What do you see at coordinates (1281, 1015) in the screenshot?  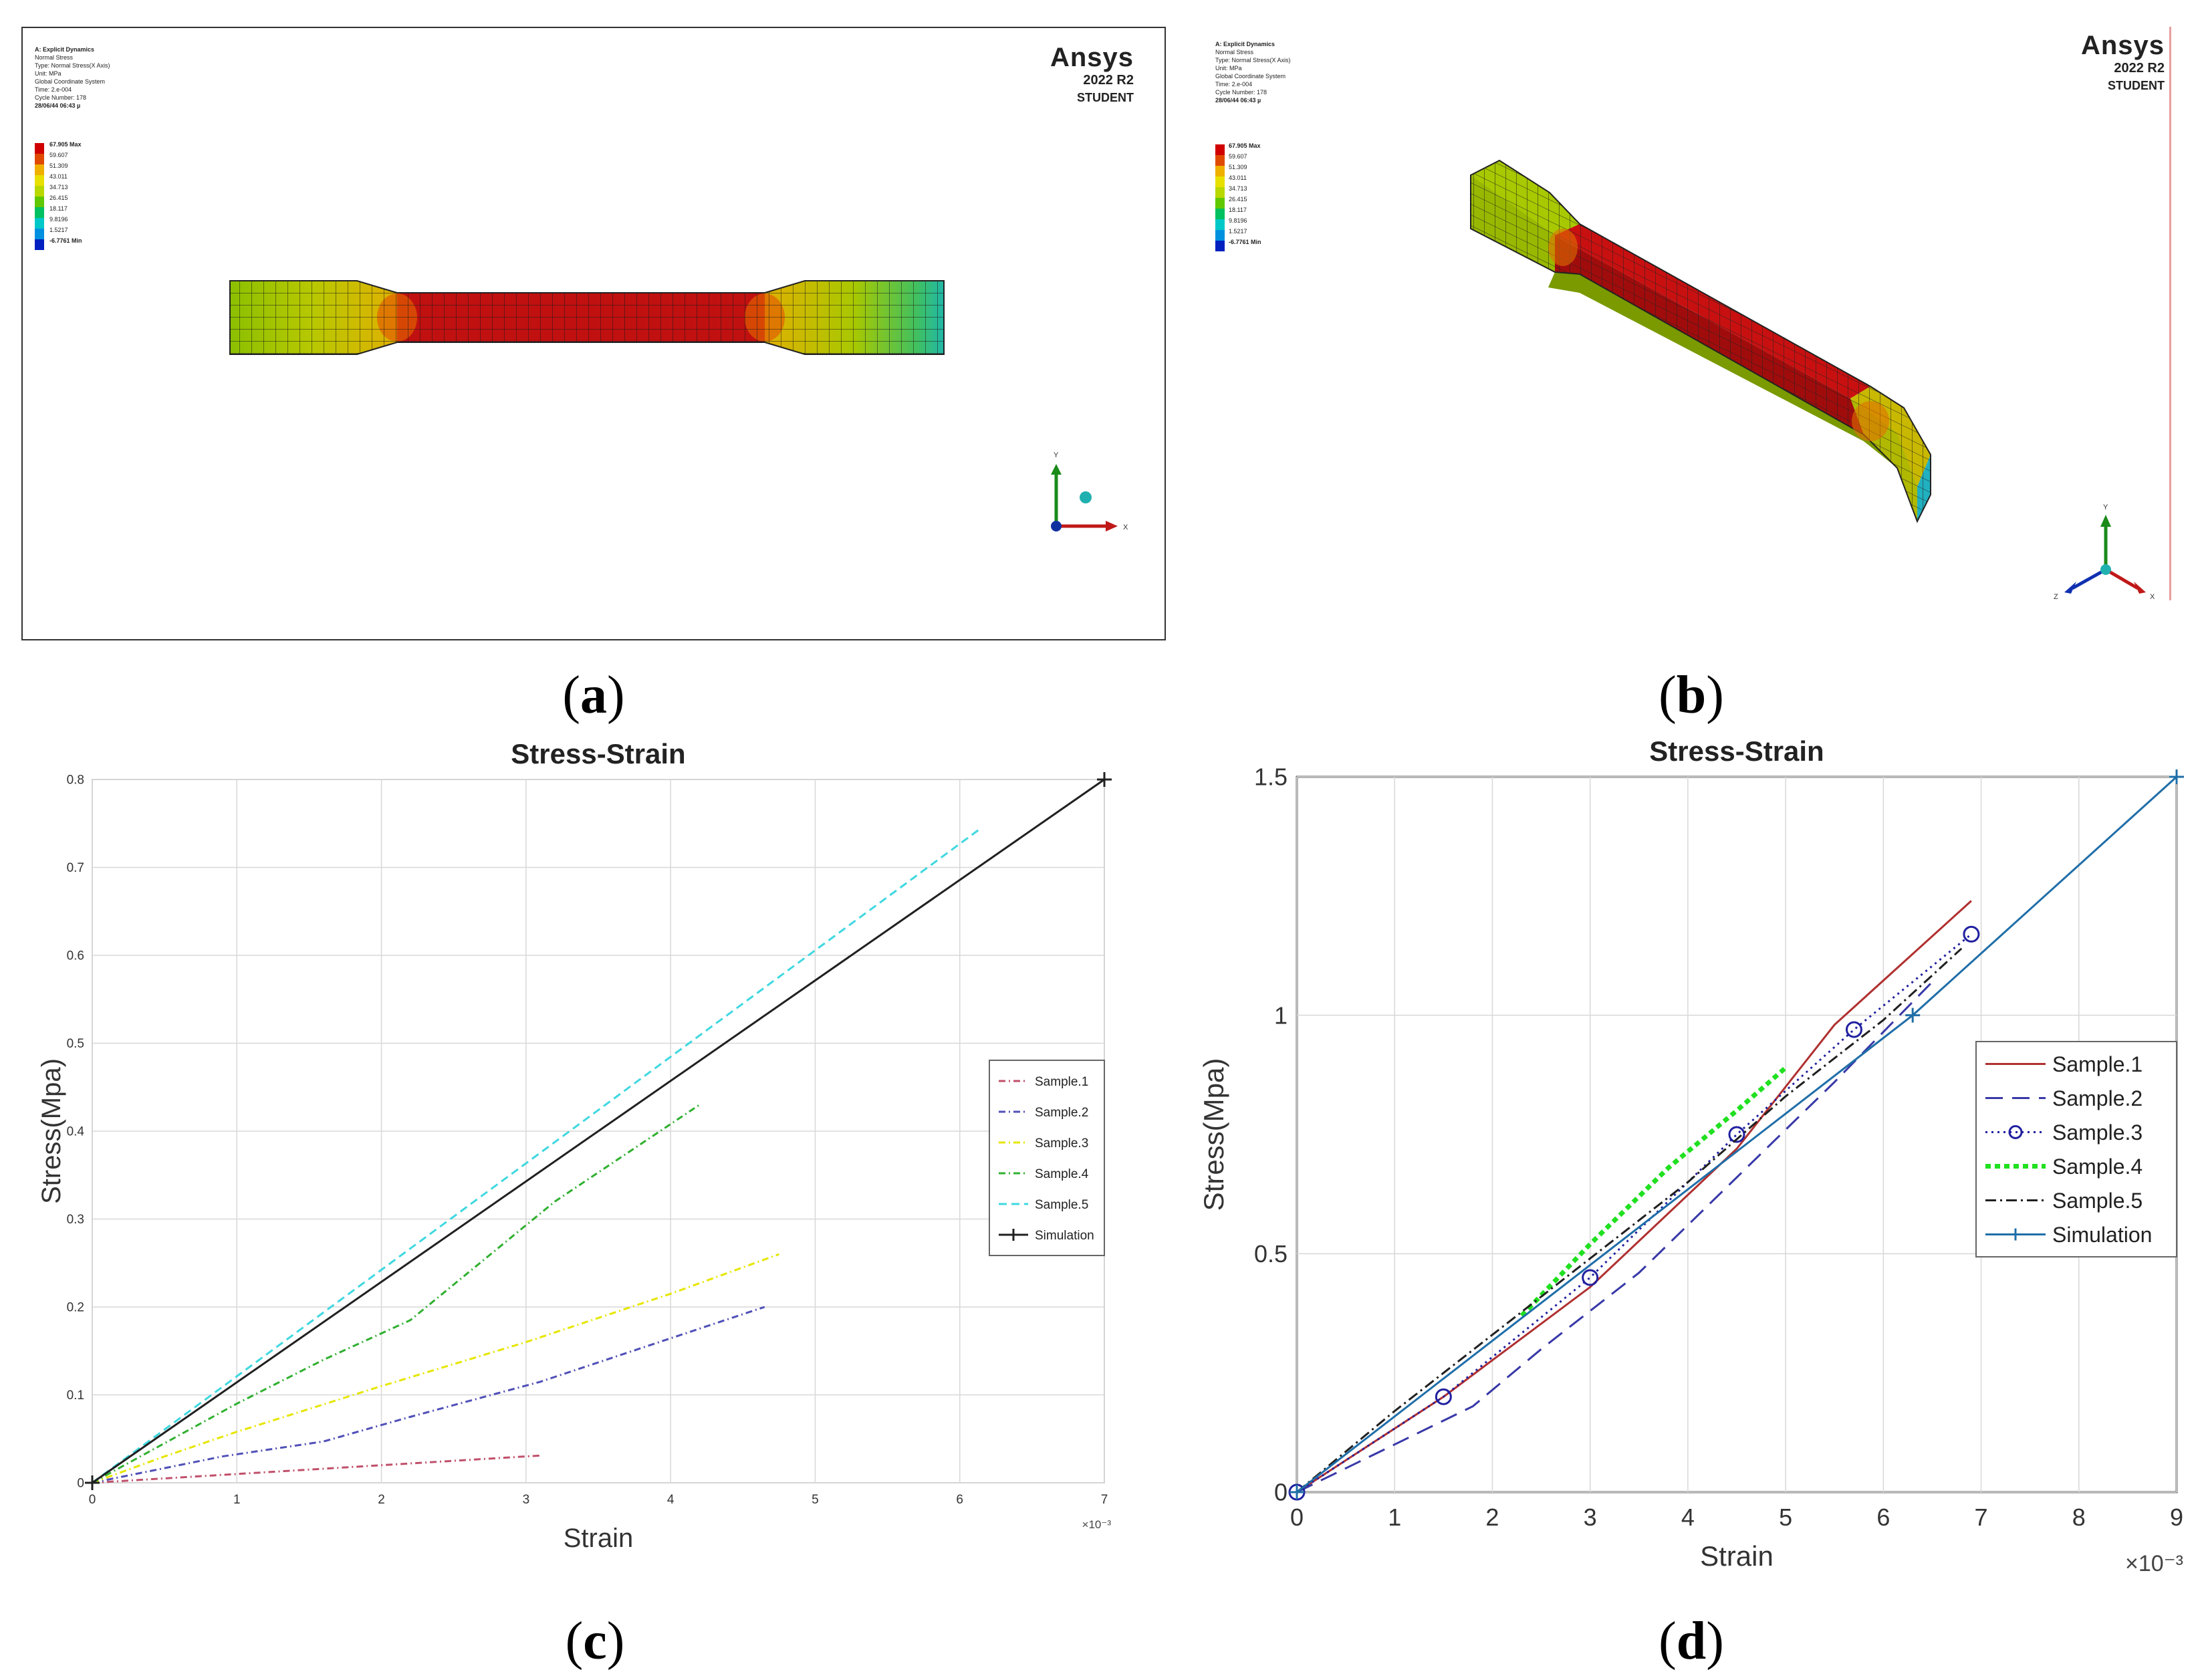 I see `y-tick-label: 1` at bounding box center [1281, 1015].